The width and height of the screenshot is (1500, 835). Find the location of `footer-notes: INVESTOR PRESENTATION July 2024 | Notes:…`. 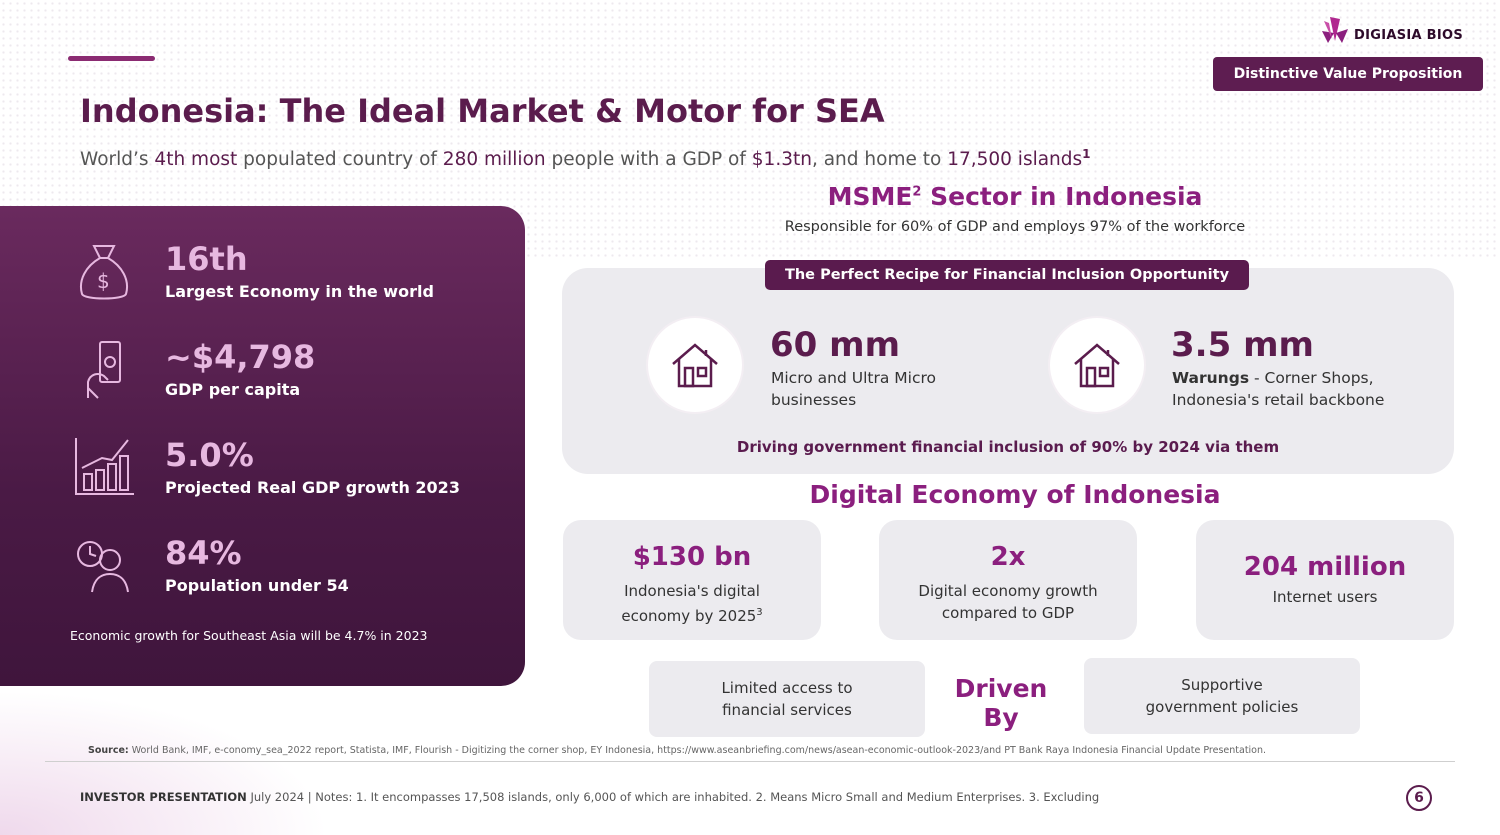

footer-notes: INVESTOR PRESENTATION July 2024 | Notes:… is located at coordinates (590, 797).